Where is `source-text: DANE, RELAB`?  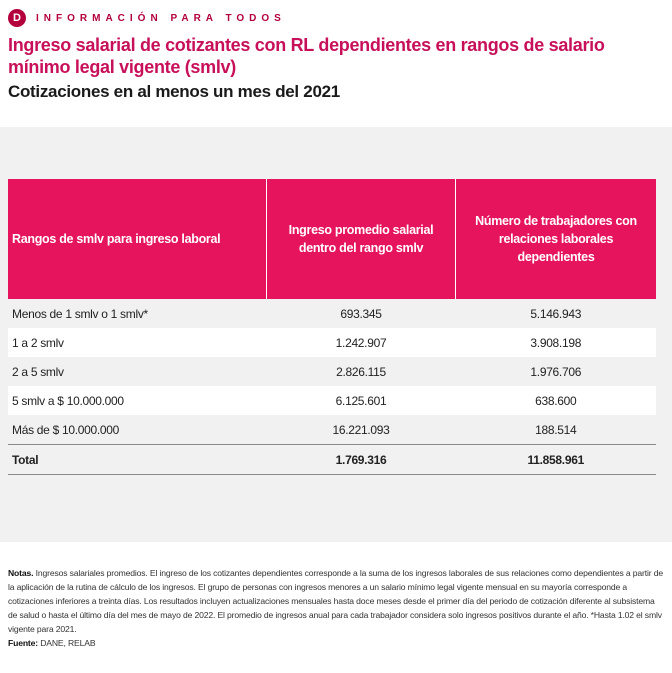
source-text: DANE, RELAB is located at coordinates (66, 643).